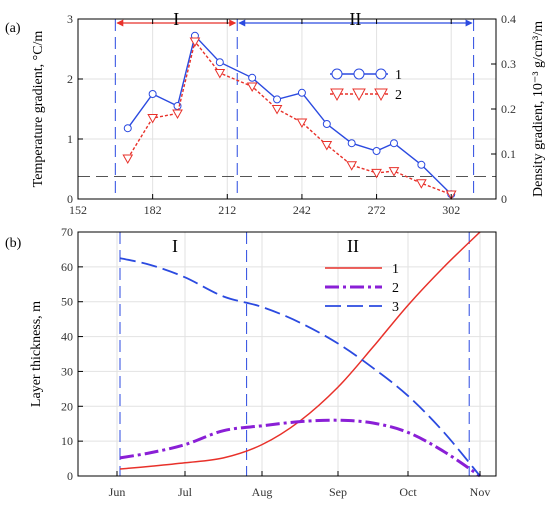 This screenshot has height=508, width=550. I want to click on panel-b-label: (b), so click(13, 243).